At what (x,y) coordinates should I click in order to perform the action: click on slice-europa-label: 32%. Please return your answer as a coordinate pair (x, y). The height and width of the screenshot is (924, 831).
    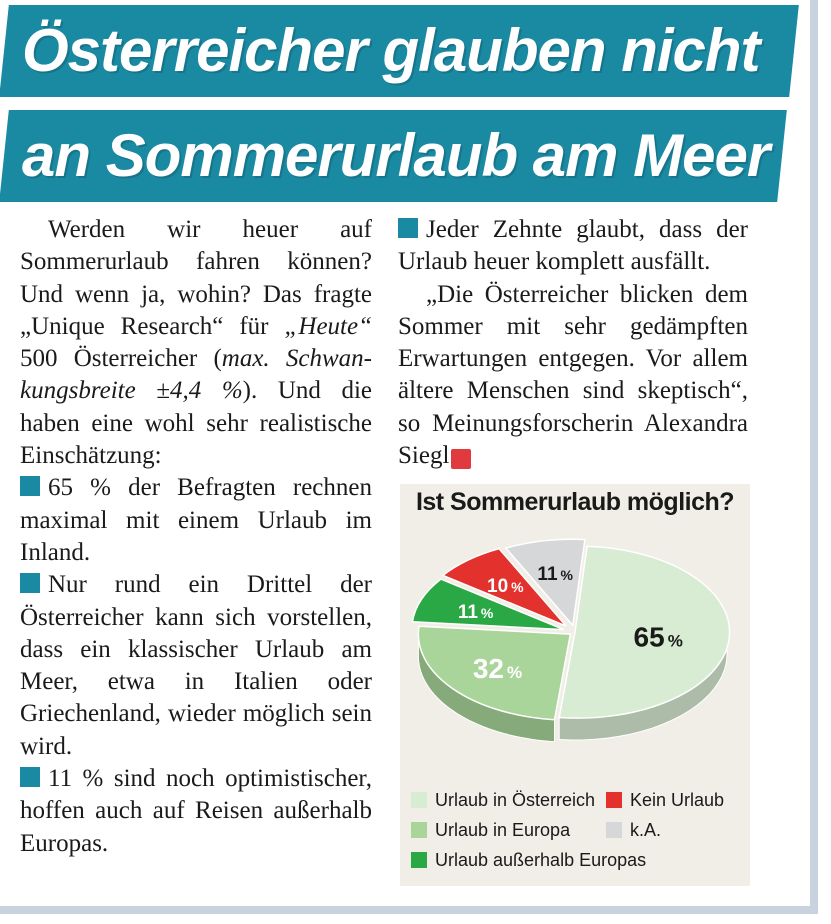
    Looking at the image, I should click on (497, 668).